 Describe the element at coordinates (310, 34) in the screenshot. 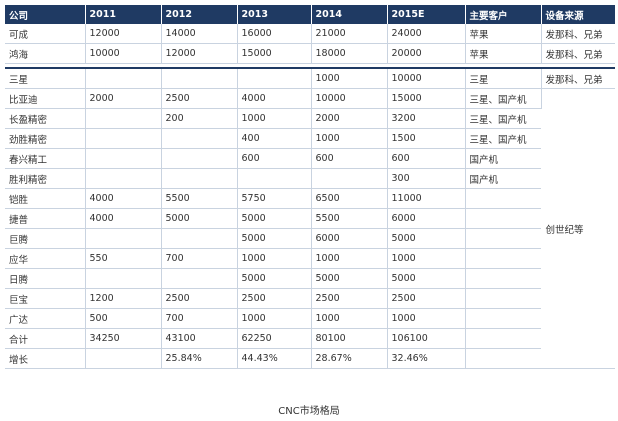

I see `table-row: 可成 12000 14000 16000 21000 24000 苹果 发那科、兄弟` at that location.